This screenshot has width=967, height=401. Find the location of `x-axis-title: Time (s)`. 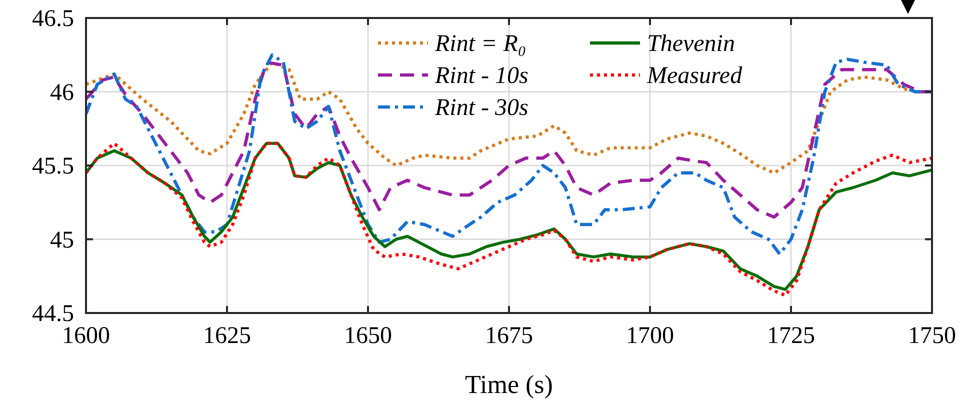

x-axis-title: Time (s) is located at coordinates (509, 384).